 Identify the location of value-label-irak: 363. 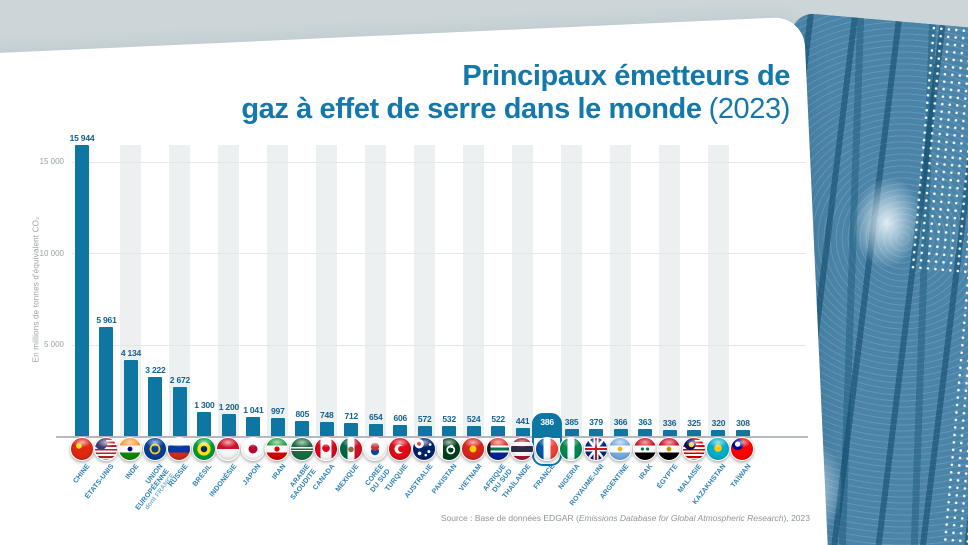
(645, 422).